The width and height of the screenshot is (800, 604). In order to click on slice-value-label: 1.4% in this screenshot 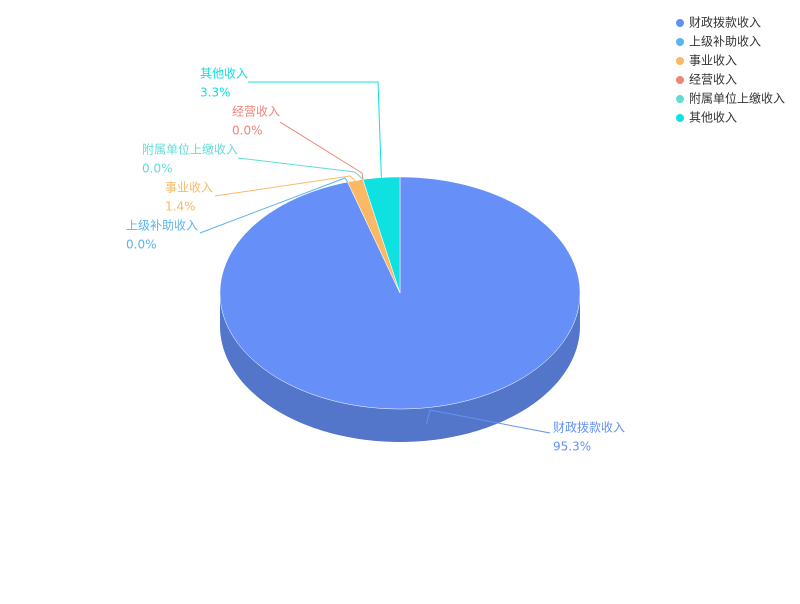, I will do `click(180, 207)`.